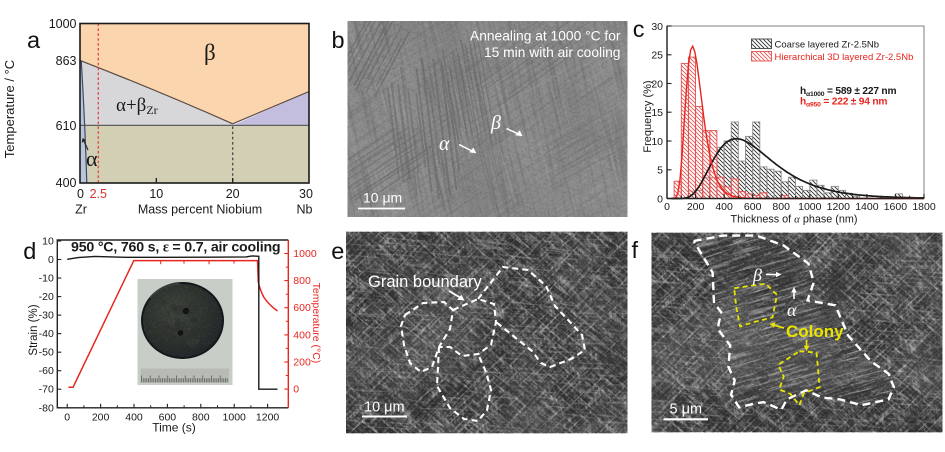  Describe the element at coordinates (425, 282) in the screenshot. I see `svg-text: Grain boundary` at that location.